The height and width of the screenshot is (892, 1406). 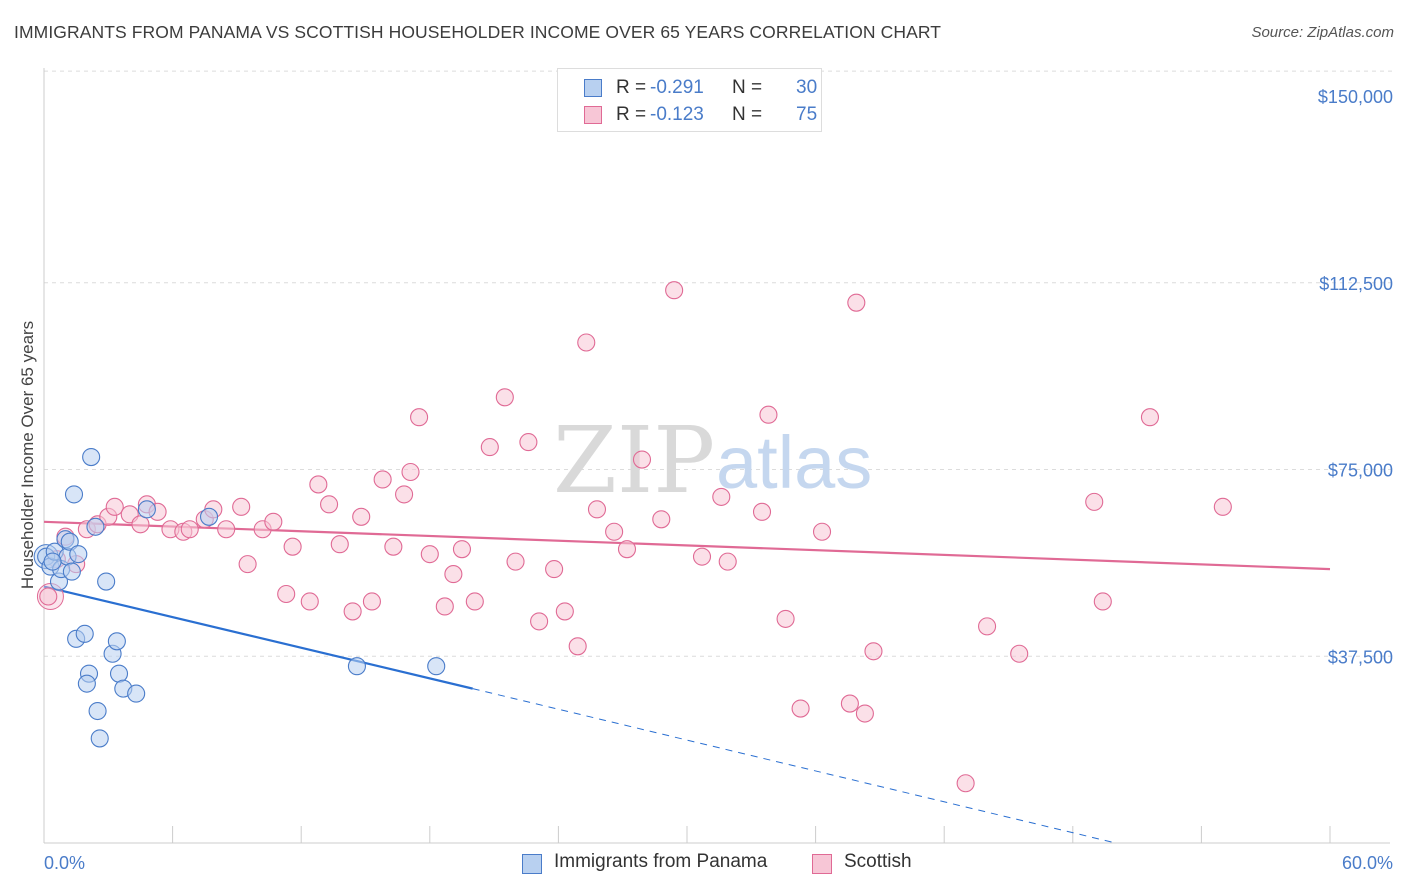 What do you see at coordinates (807, 87) in the screenshot?
I see `legend-n-value: 30` at bounding box center [807, 87].